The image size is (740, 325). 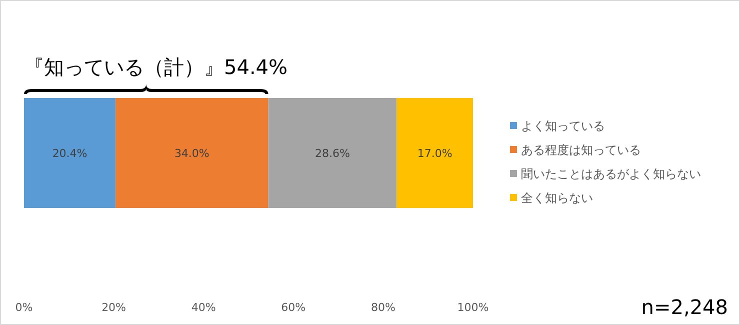 What do you see at coordinates (684, 307) in the screenshot?
I see `text: n=2,248` at bounding box center [684, 307].